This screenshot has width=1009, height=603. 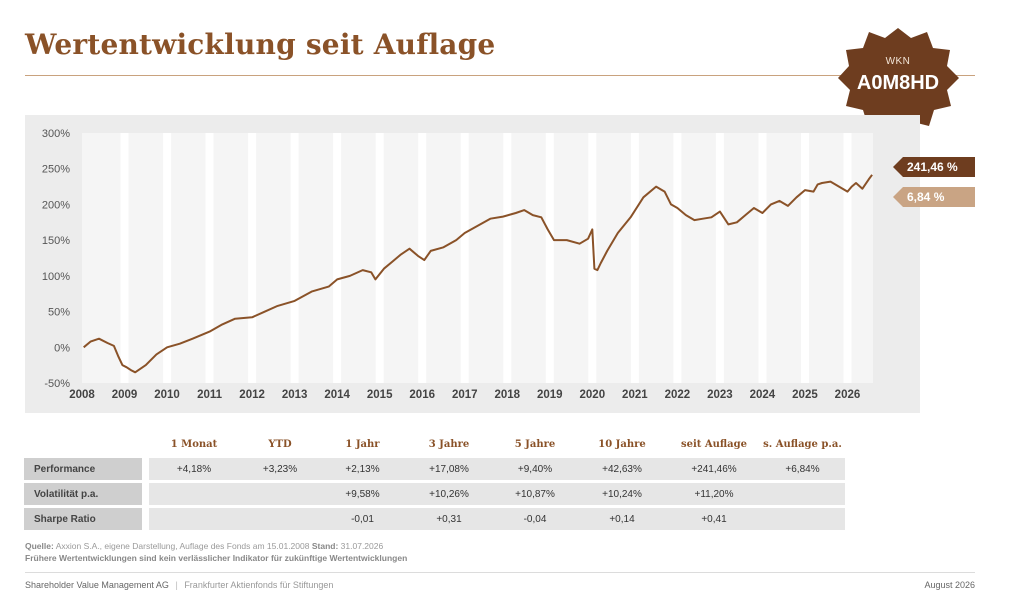 I want to click on x-tick-label: 2014, so click(x=337, y=395).